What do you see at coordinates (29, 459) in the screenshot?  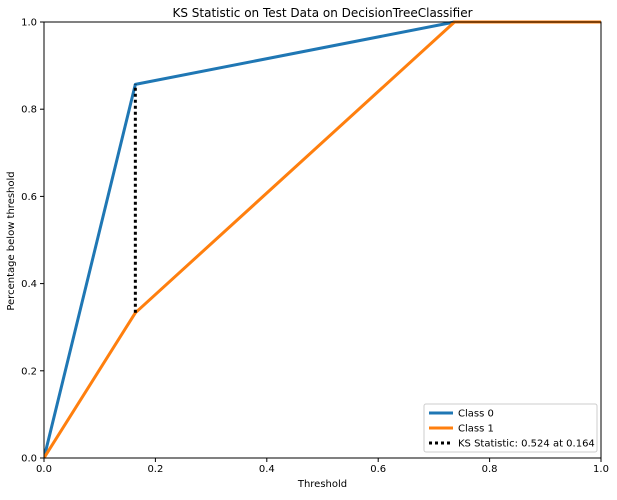 I see `y-tick-label: 0.0` at bounding box center [29, 459].